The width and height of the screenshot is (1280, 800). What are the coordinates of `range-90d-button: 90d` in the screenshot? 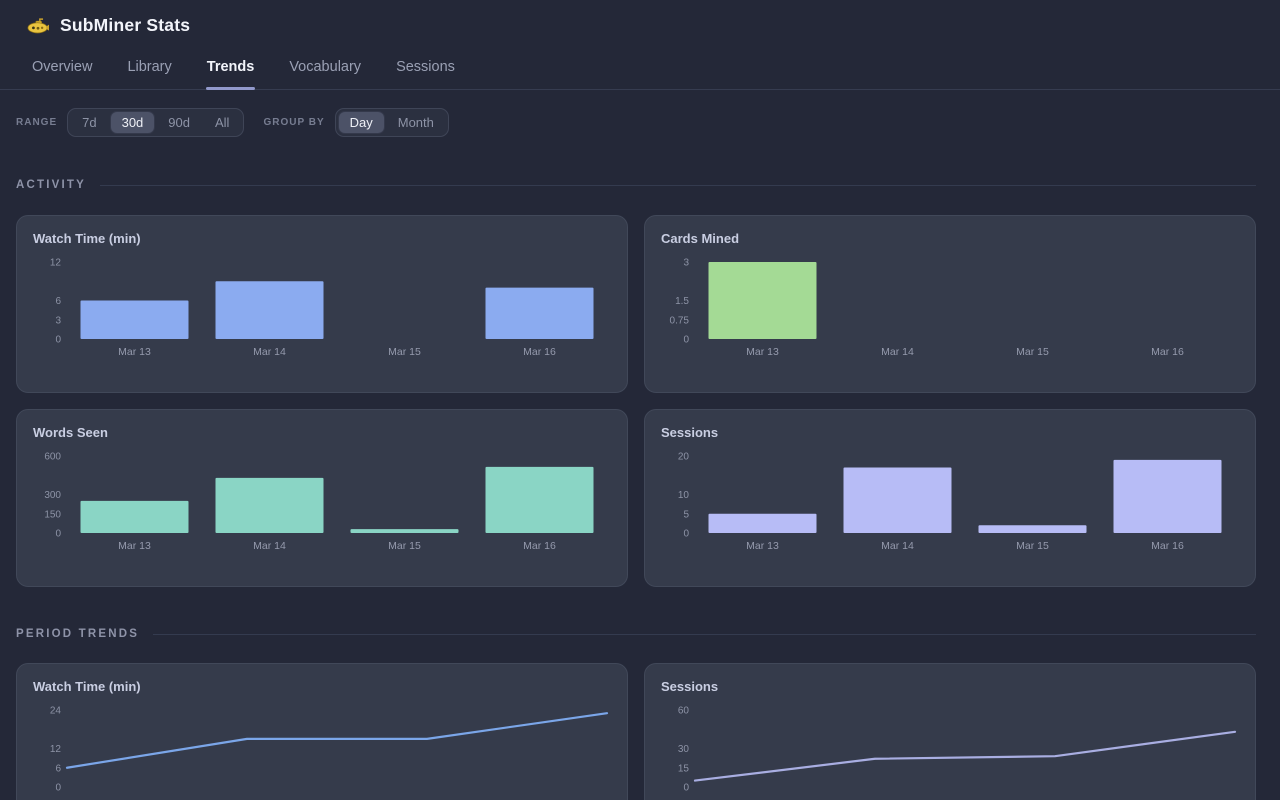 It's located at (179, 122).